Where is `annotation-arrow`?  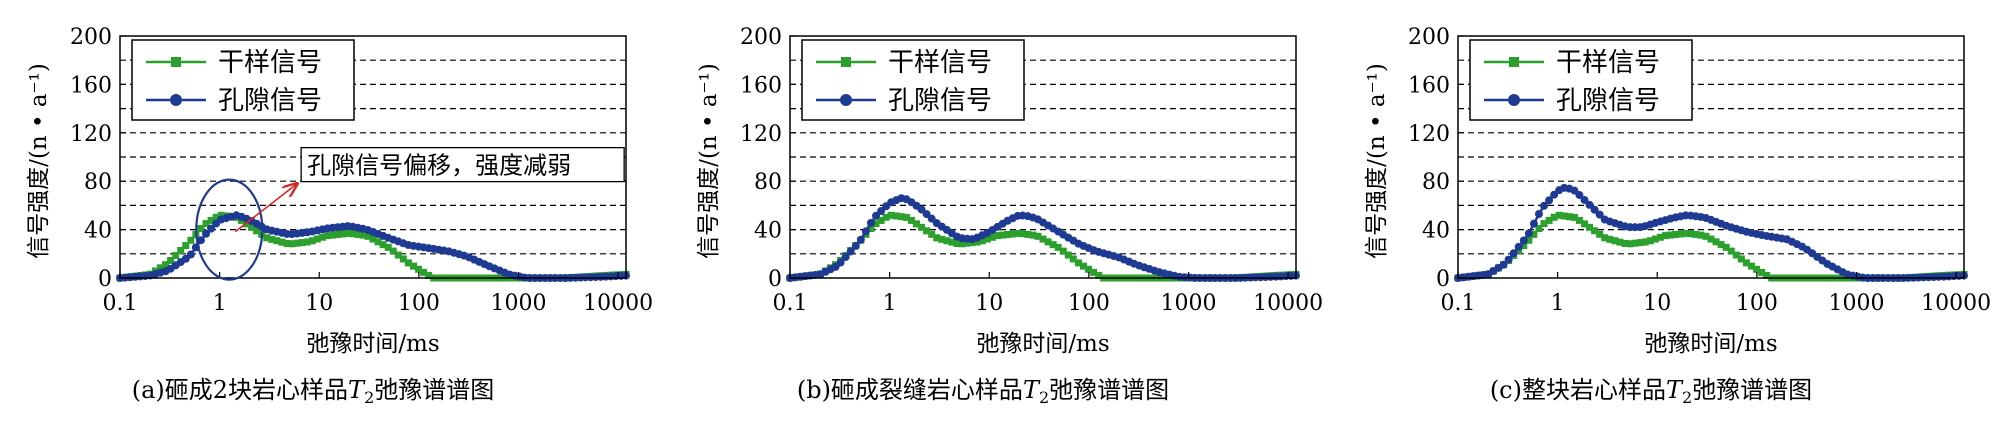 annotation-arrow is located at coordinates (265, 208).